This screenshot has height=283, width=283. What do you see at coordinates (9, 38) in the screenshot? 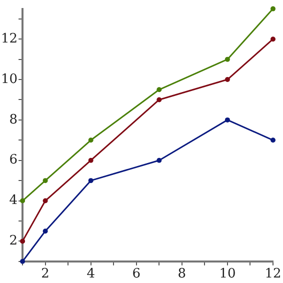
I see `y-tick-label: 12` at bounding box center [9, 38].